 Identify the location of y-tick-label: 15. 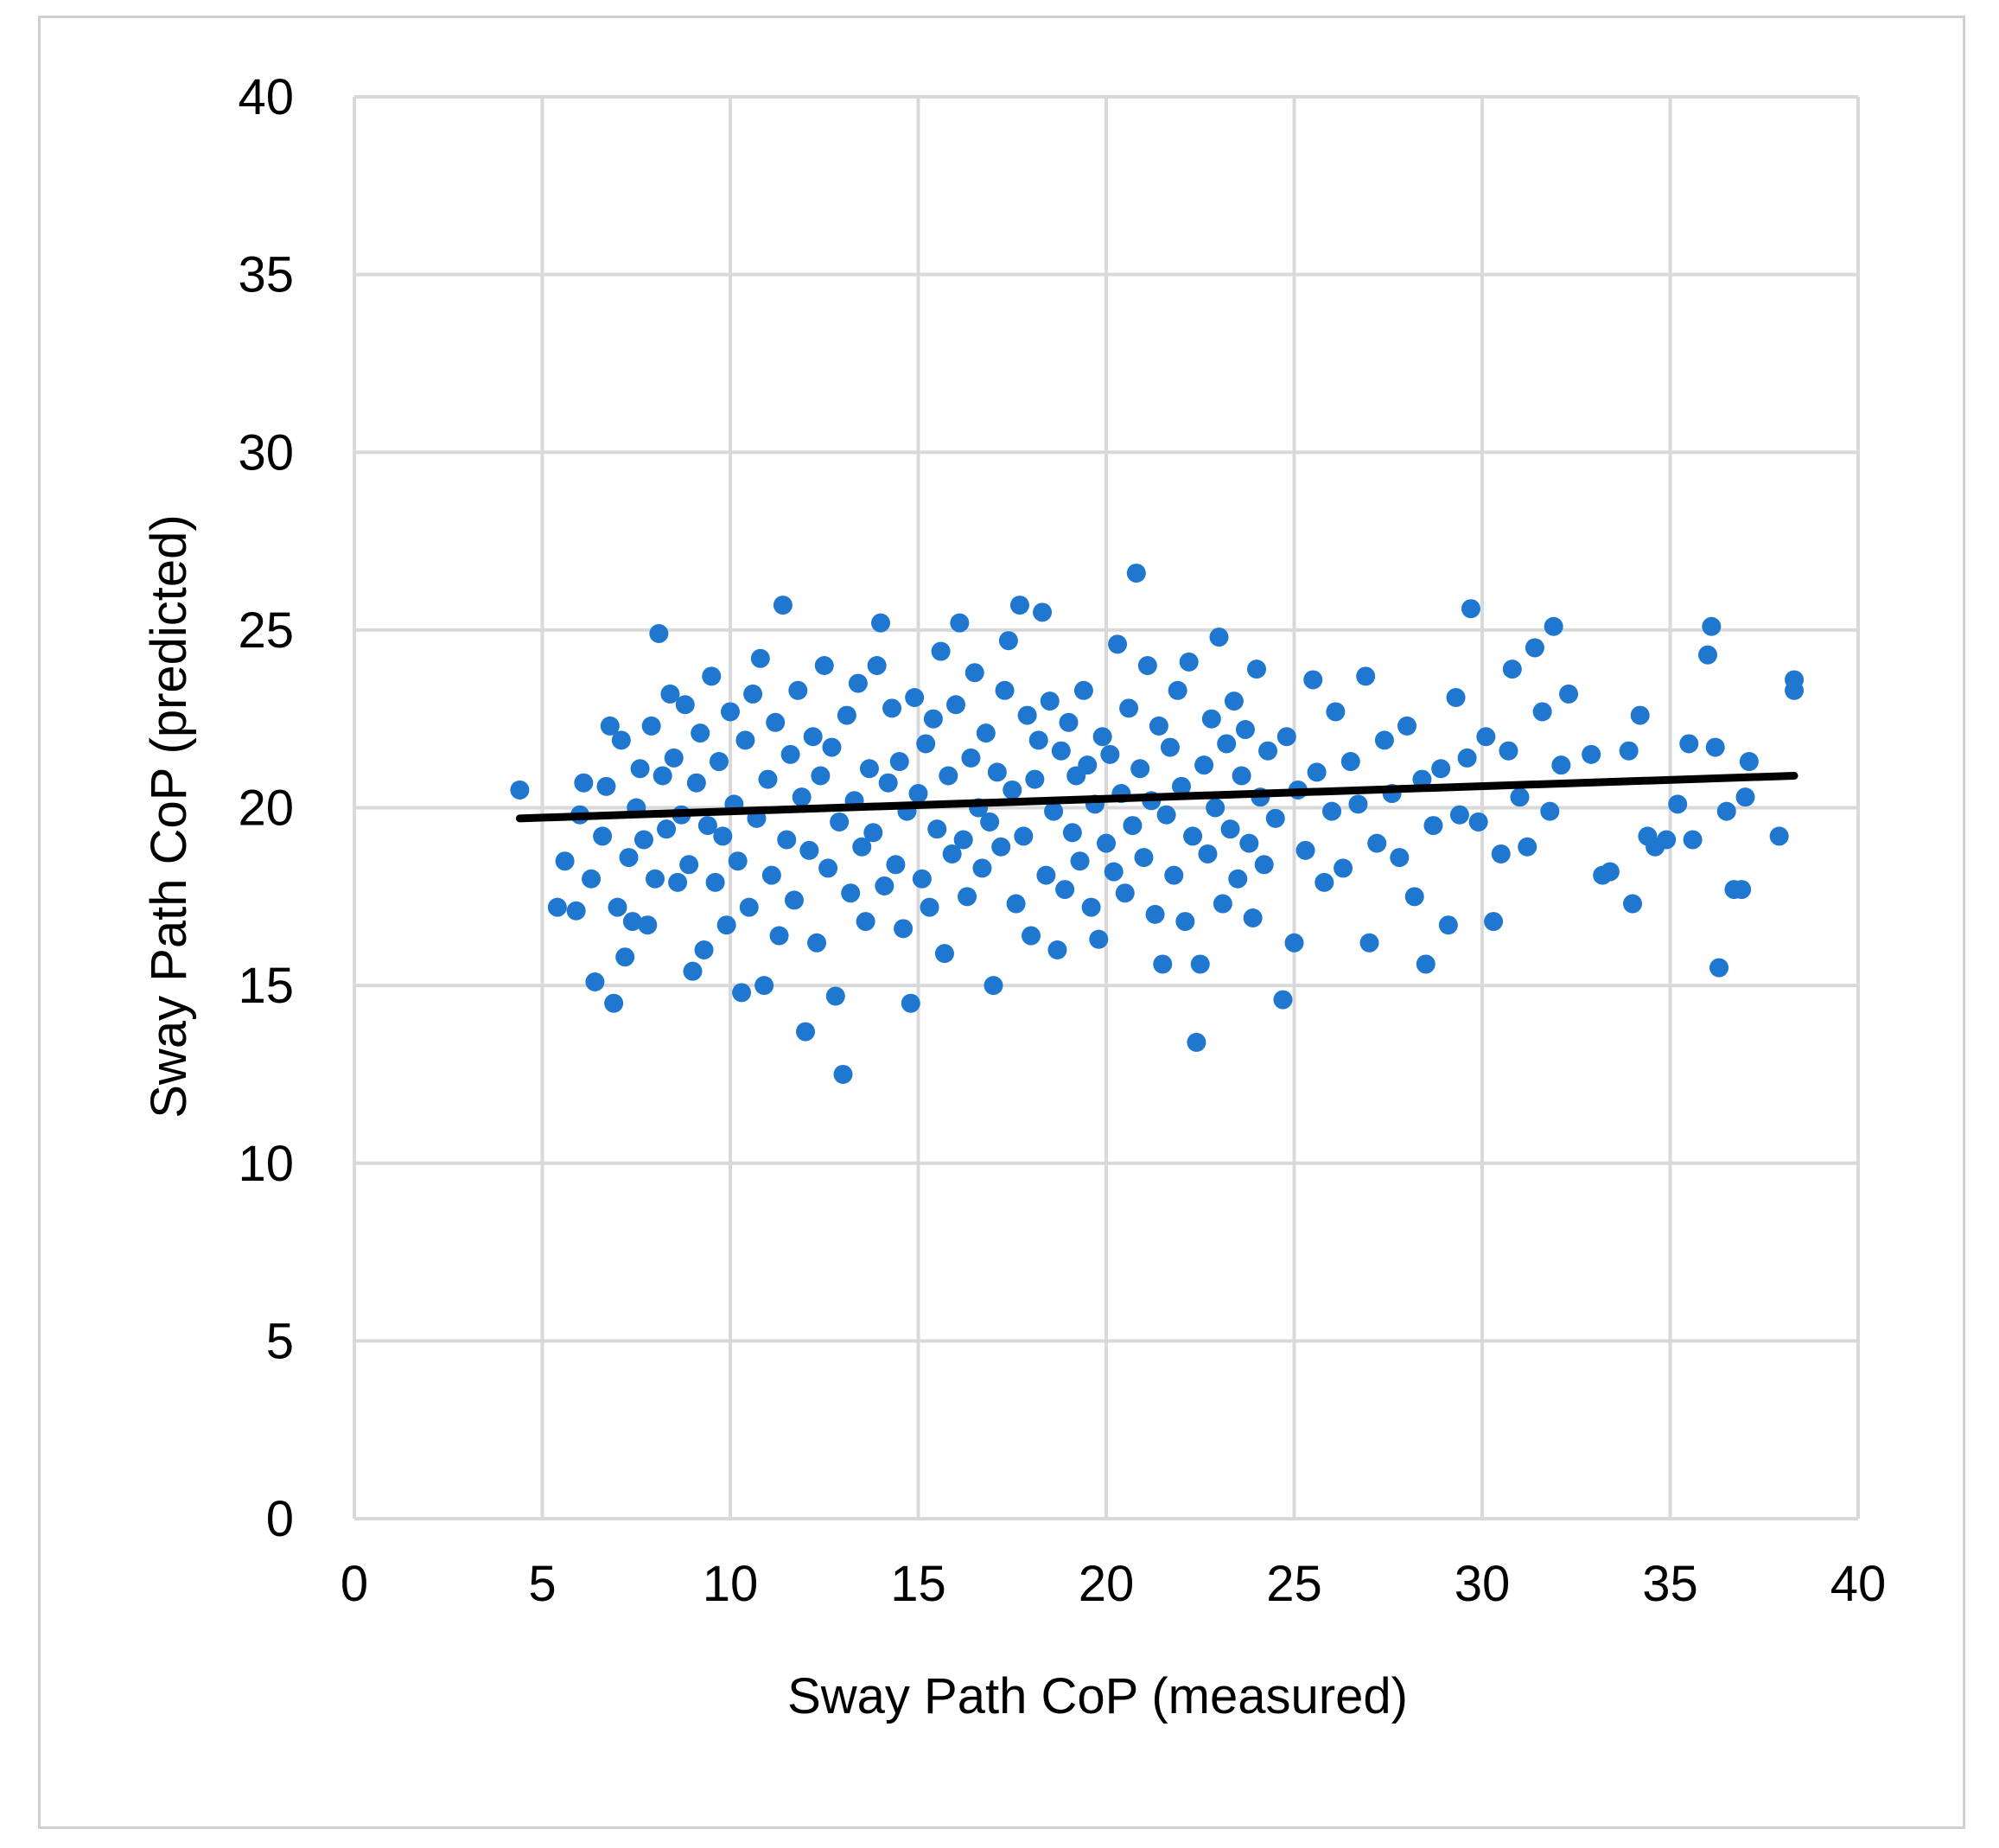
(266, 986).